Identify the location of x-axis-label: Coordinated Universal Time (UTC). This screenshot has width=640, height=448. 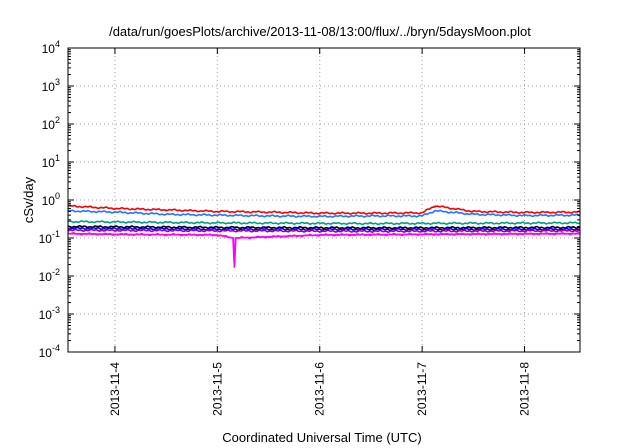
(321, 437).